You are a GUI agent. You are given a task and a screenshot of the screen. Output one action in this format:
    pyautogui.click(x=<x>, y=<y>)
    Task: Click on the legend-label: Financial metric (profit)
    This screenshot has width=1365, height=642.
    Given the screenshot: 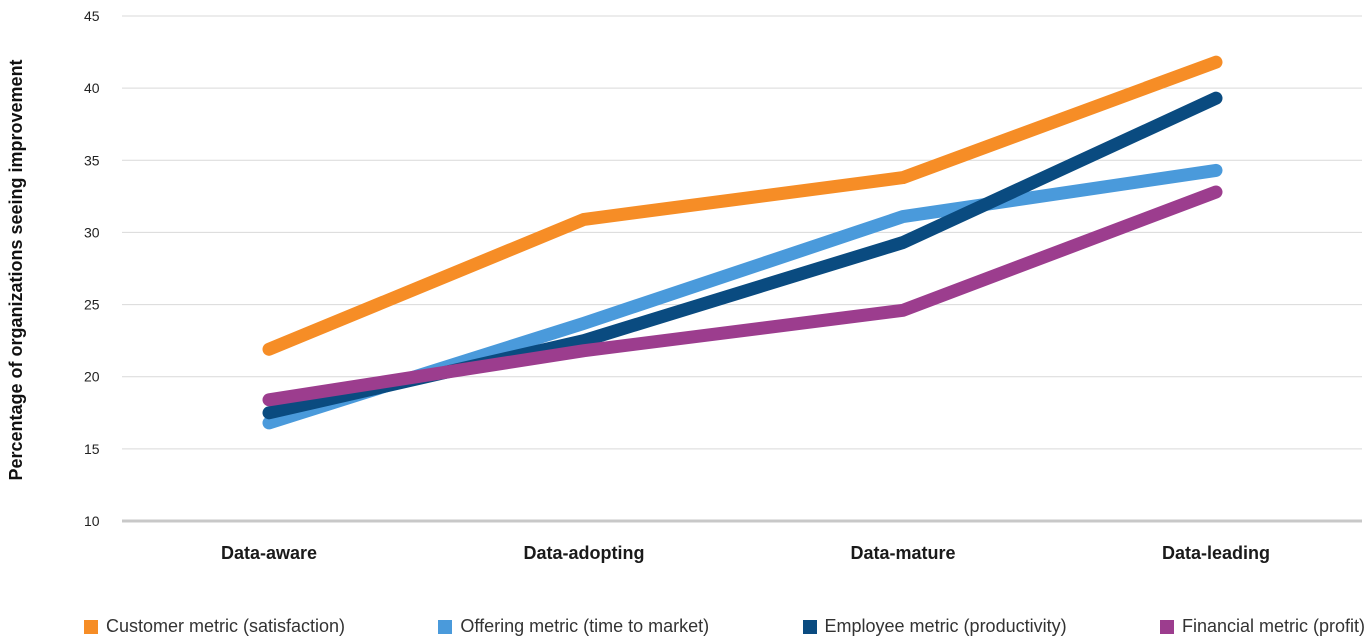 What is the action you would take?
    pyautogui.click(x=1273, y=626)
    